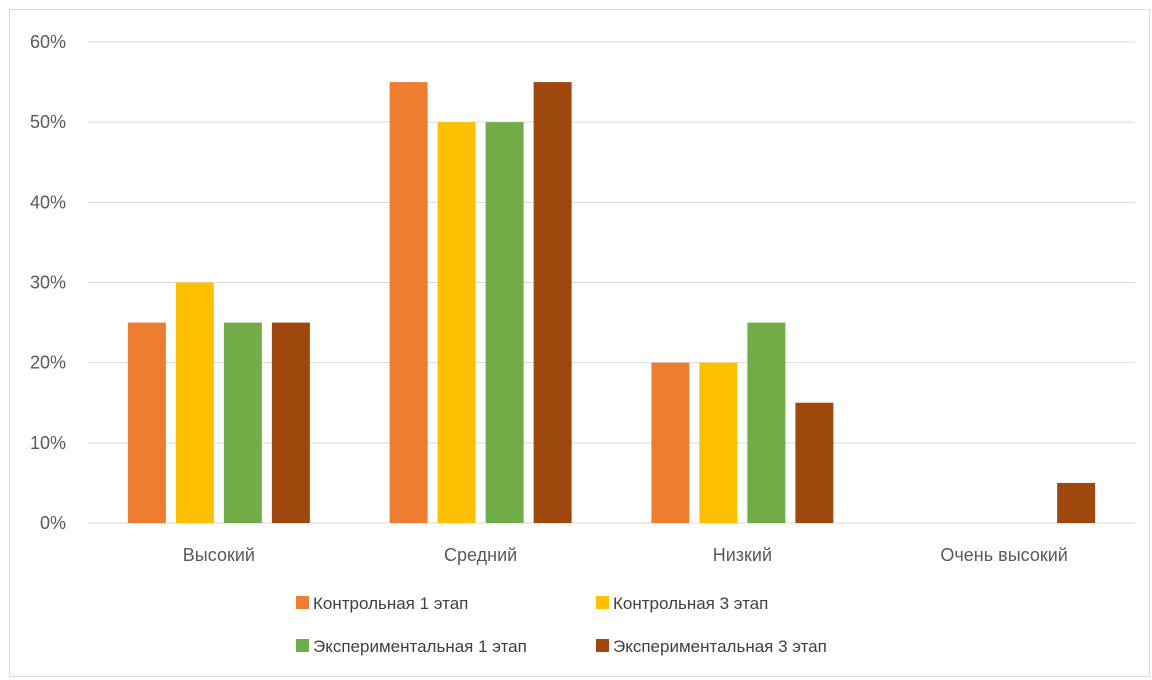 This screenshot has width=1152, height=680. What do you see at coordinates (720, 646) in the screenshot?
I see `legend-label: Экспериментальная 3 этап` at bounding box center [720, 646].